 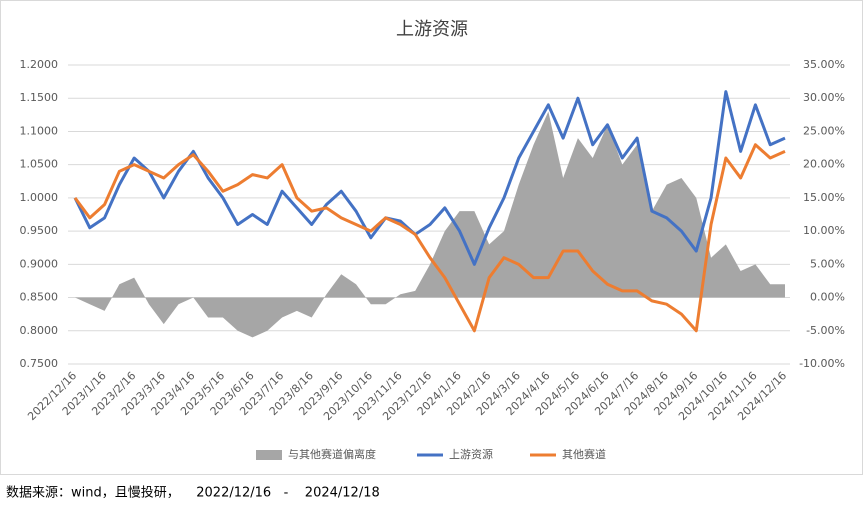 I want to click on y-tick-label: 1.0500, so click(x=39, y=164).